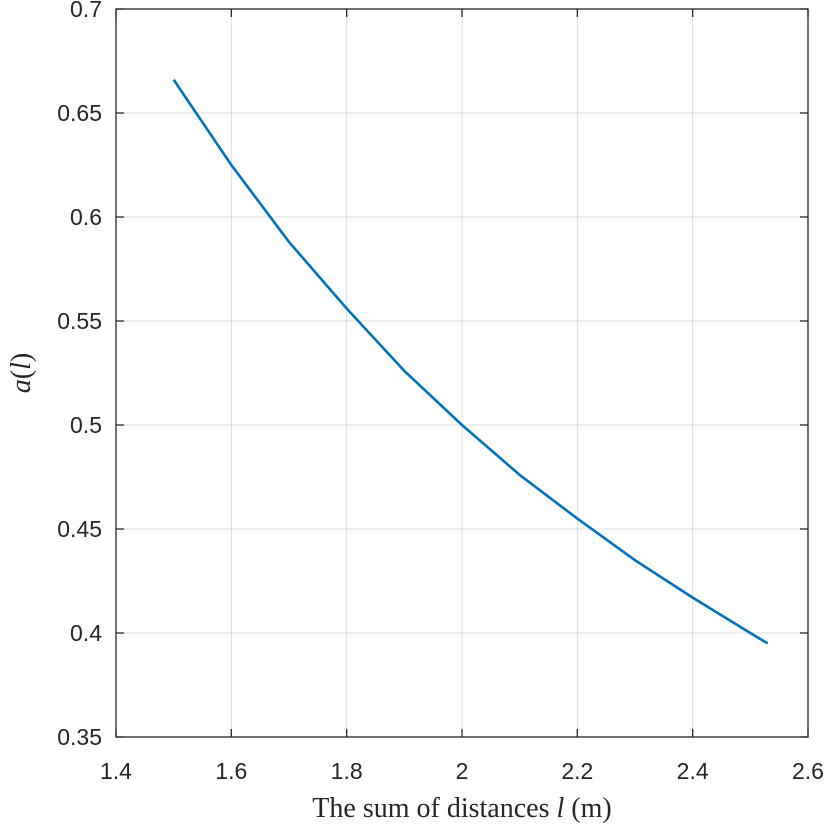  What do you see at coordinates (86, 425) in the screenshot?
I see `y-tick-label: 0.5` at bounding box center [86, 425].